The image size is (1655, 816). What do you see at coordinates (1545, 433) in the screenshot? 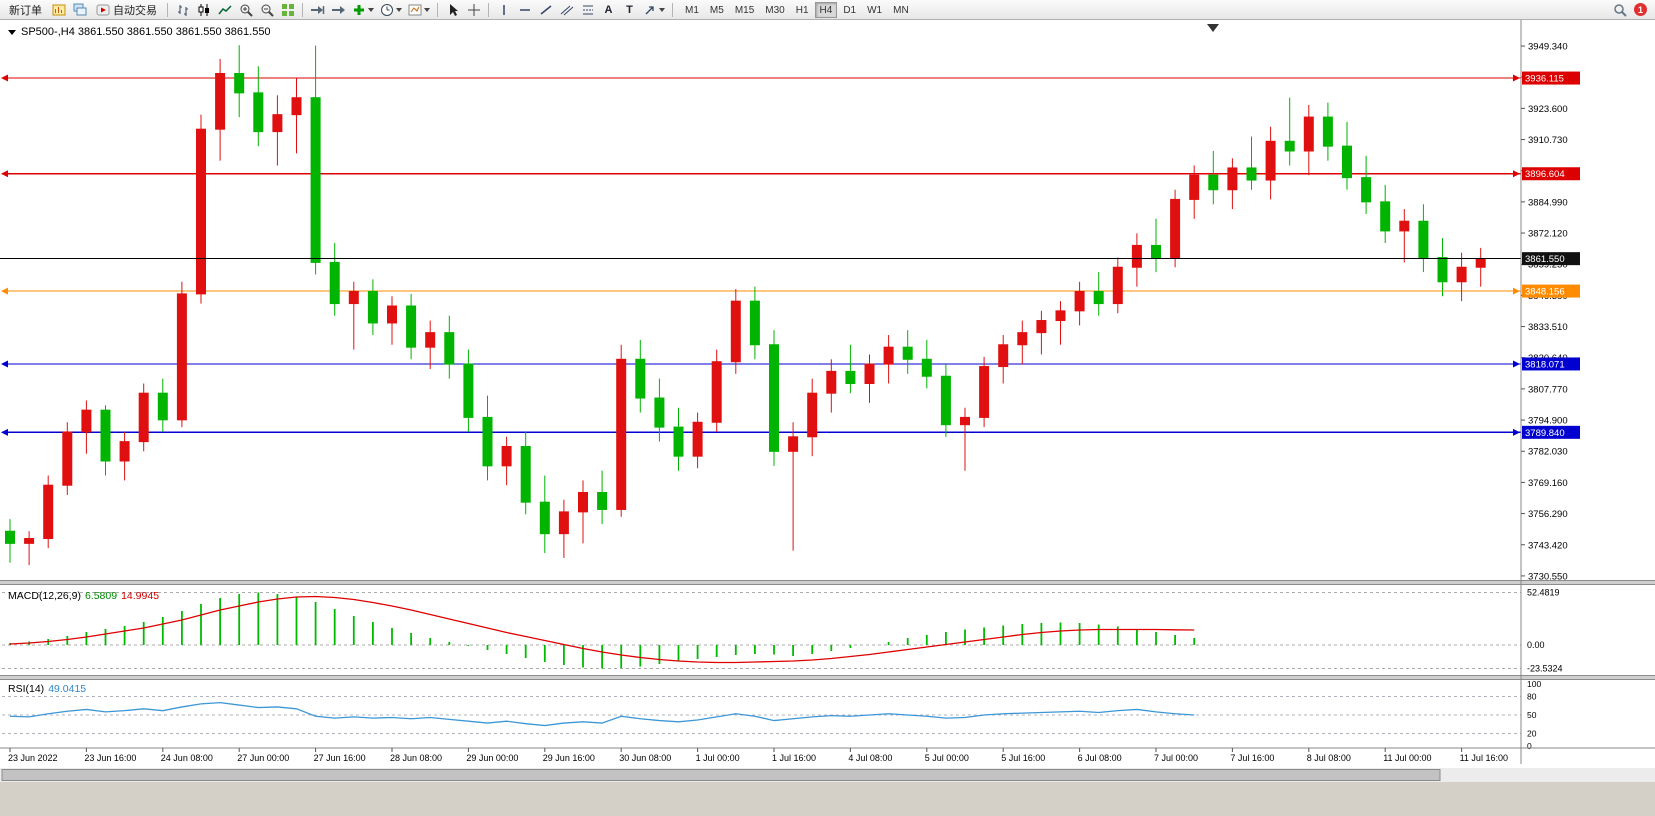
I see `price-level-badge-label: 3789.840` at bounding box center [1545, 433].